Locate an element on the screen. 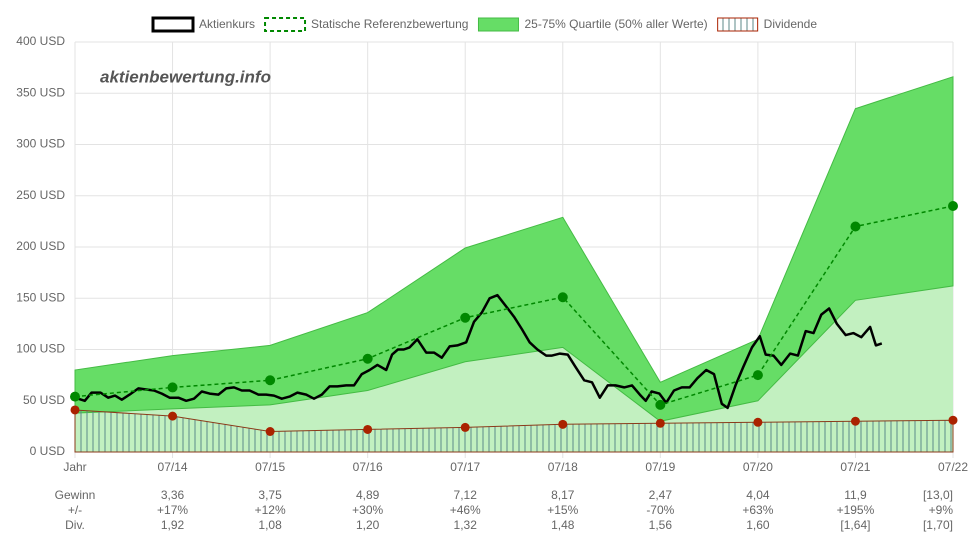  y-tick-label: 250 USD is located at coordinates (40, 195).